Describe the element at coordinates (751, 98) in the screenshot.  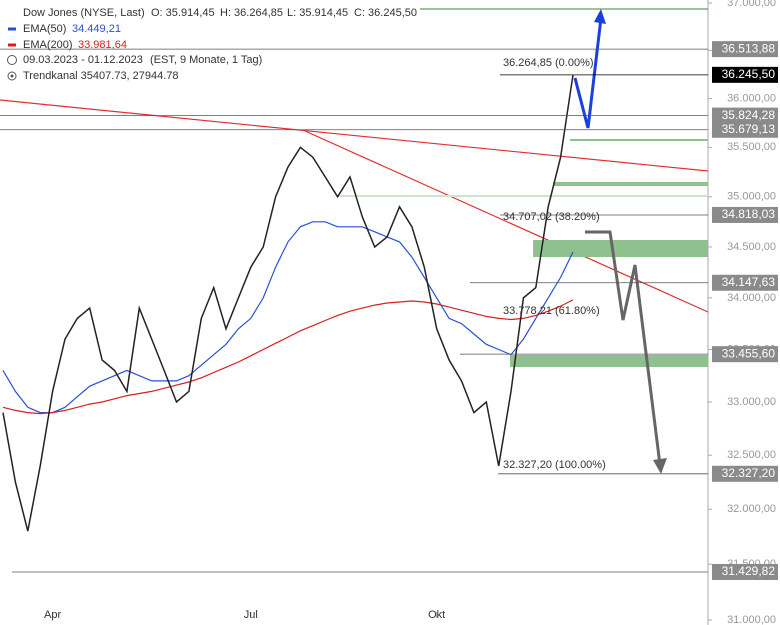
I see `y-tick-label: 36.000,00` at that location.